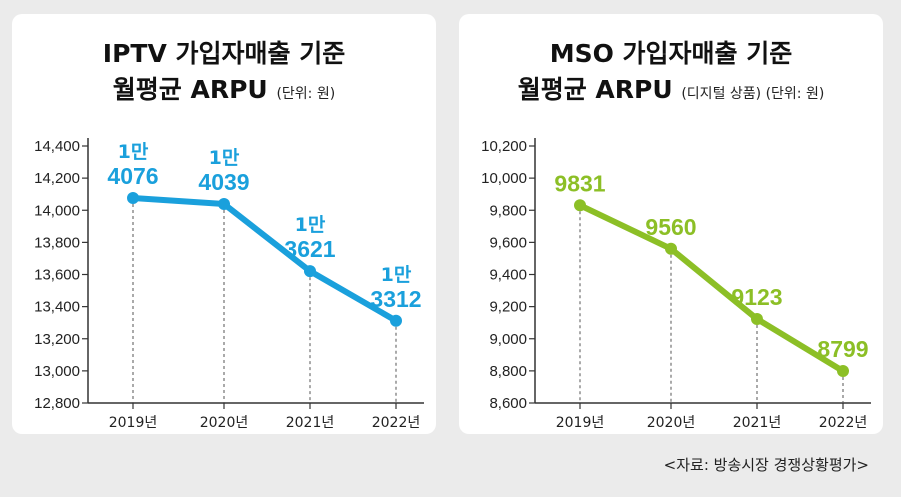  Describe the element at coordinates (223, 182) in the screenshot. I see `data-label: 4039` at that location.